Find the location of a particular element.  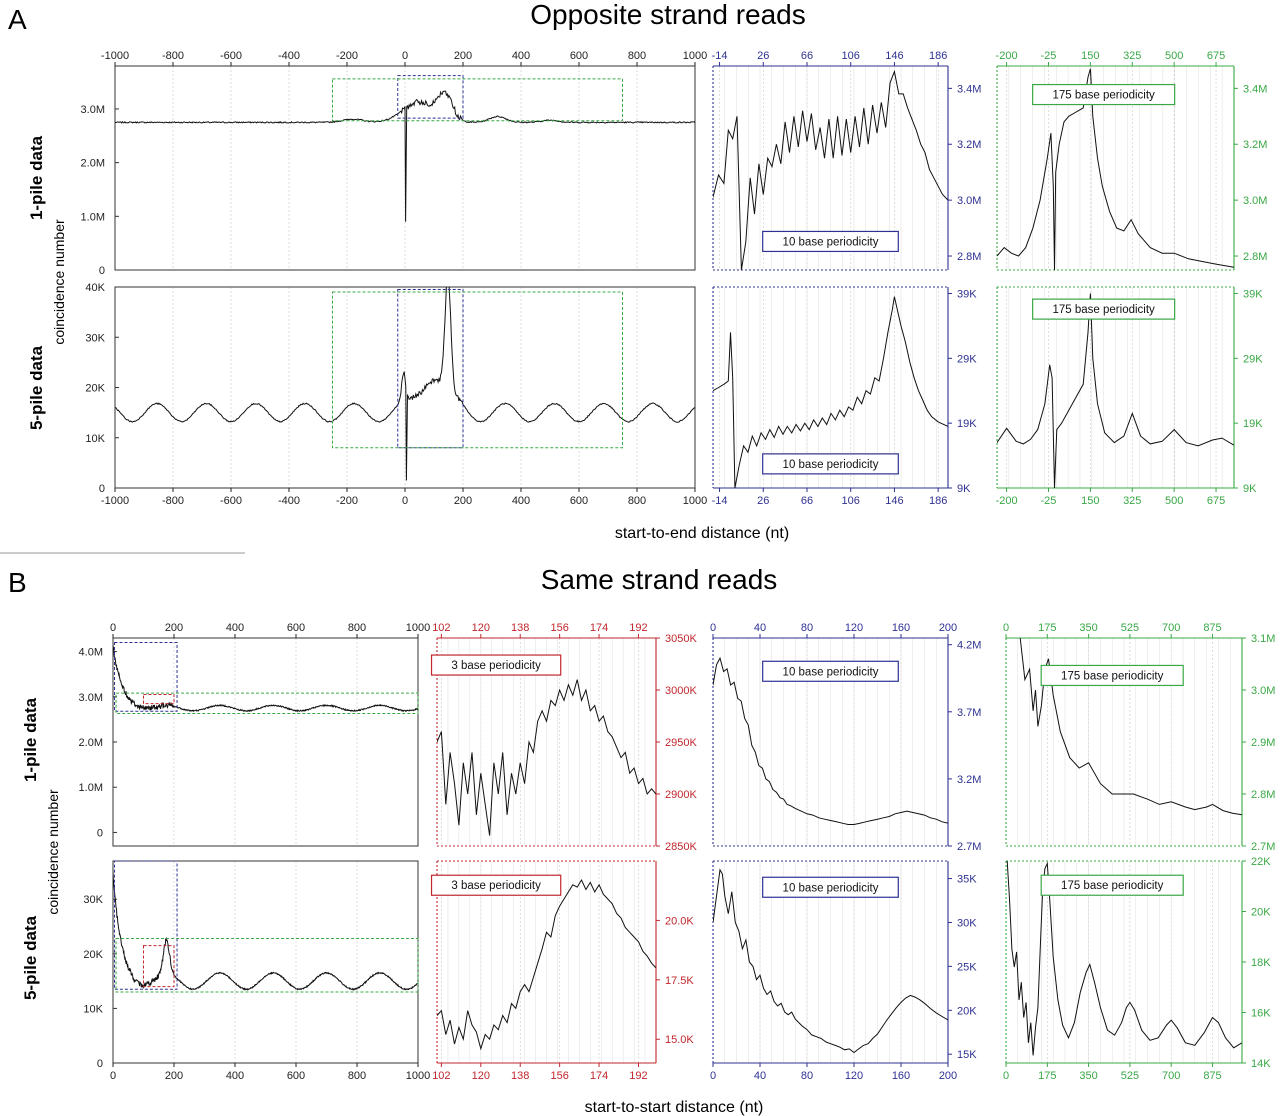

x-tick-label: 160 is located at coordinates (901, 1076).